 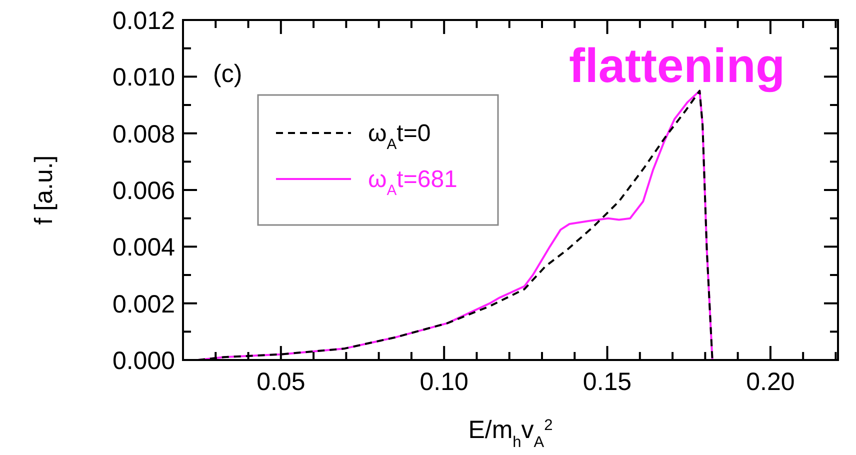 I want to click on y-tick-label: 0.004, so click(x=144, y=248).